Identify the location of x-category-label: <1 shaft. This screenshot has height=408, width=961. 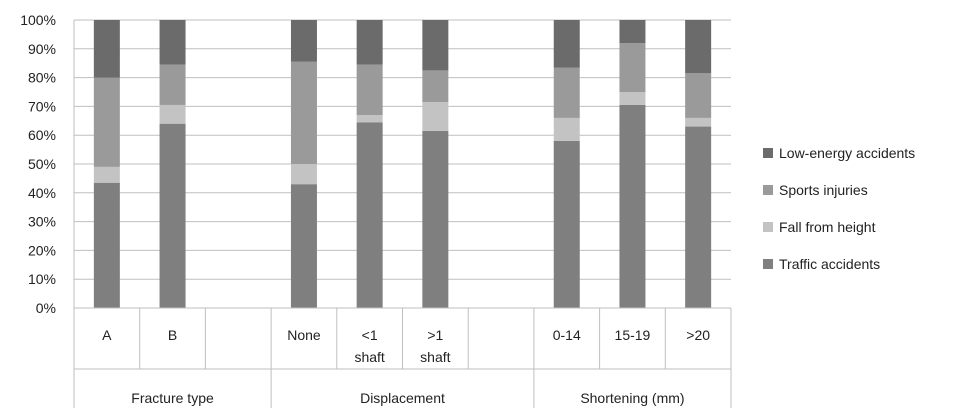
(369, 346).